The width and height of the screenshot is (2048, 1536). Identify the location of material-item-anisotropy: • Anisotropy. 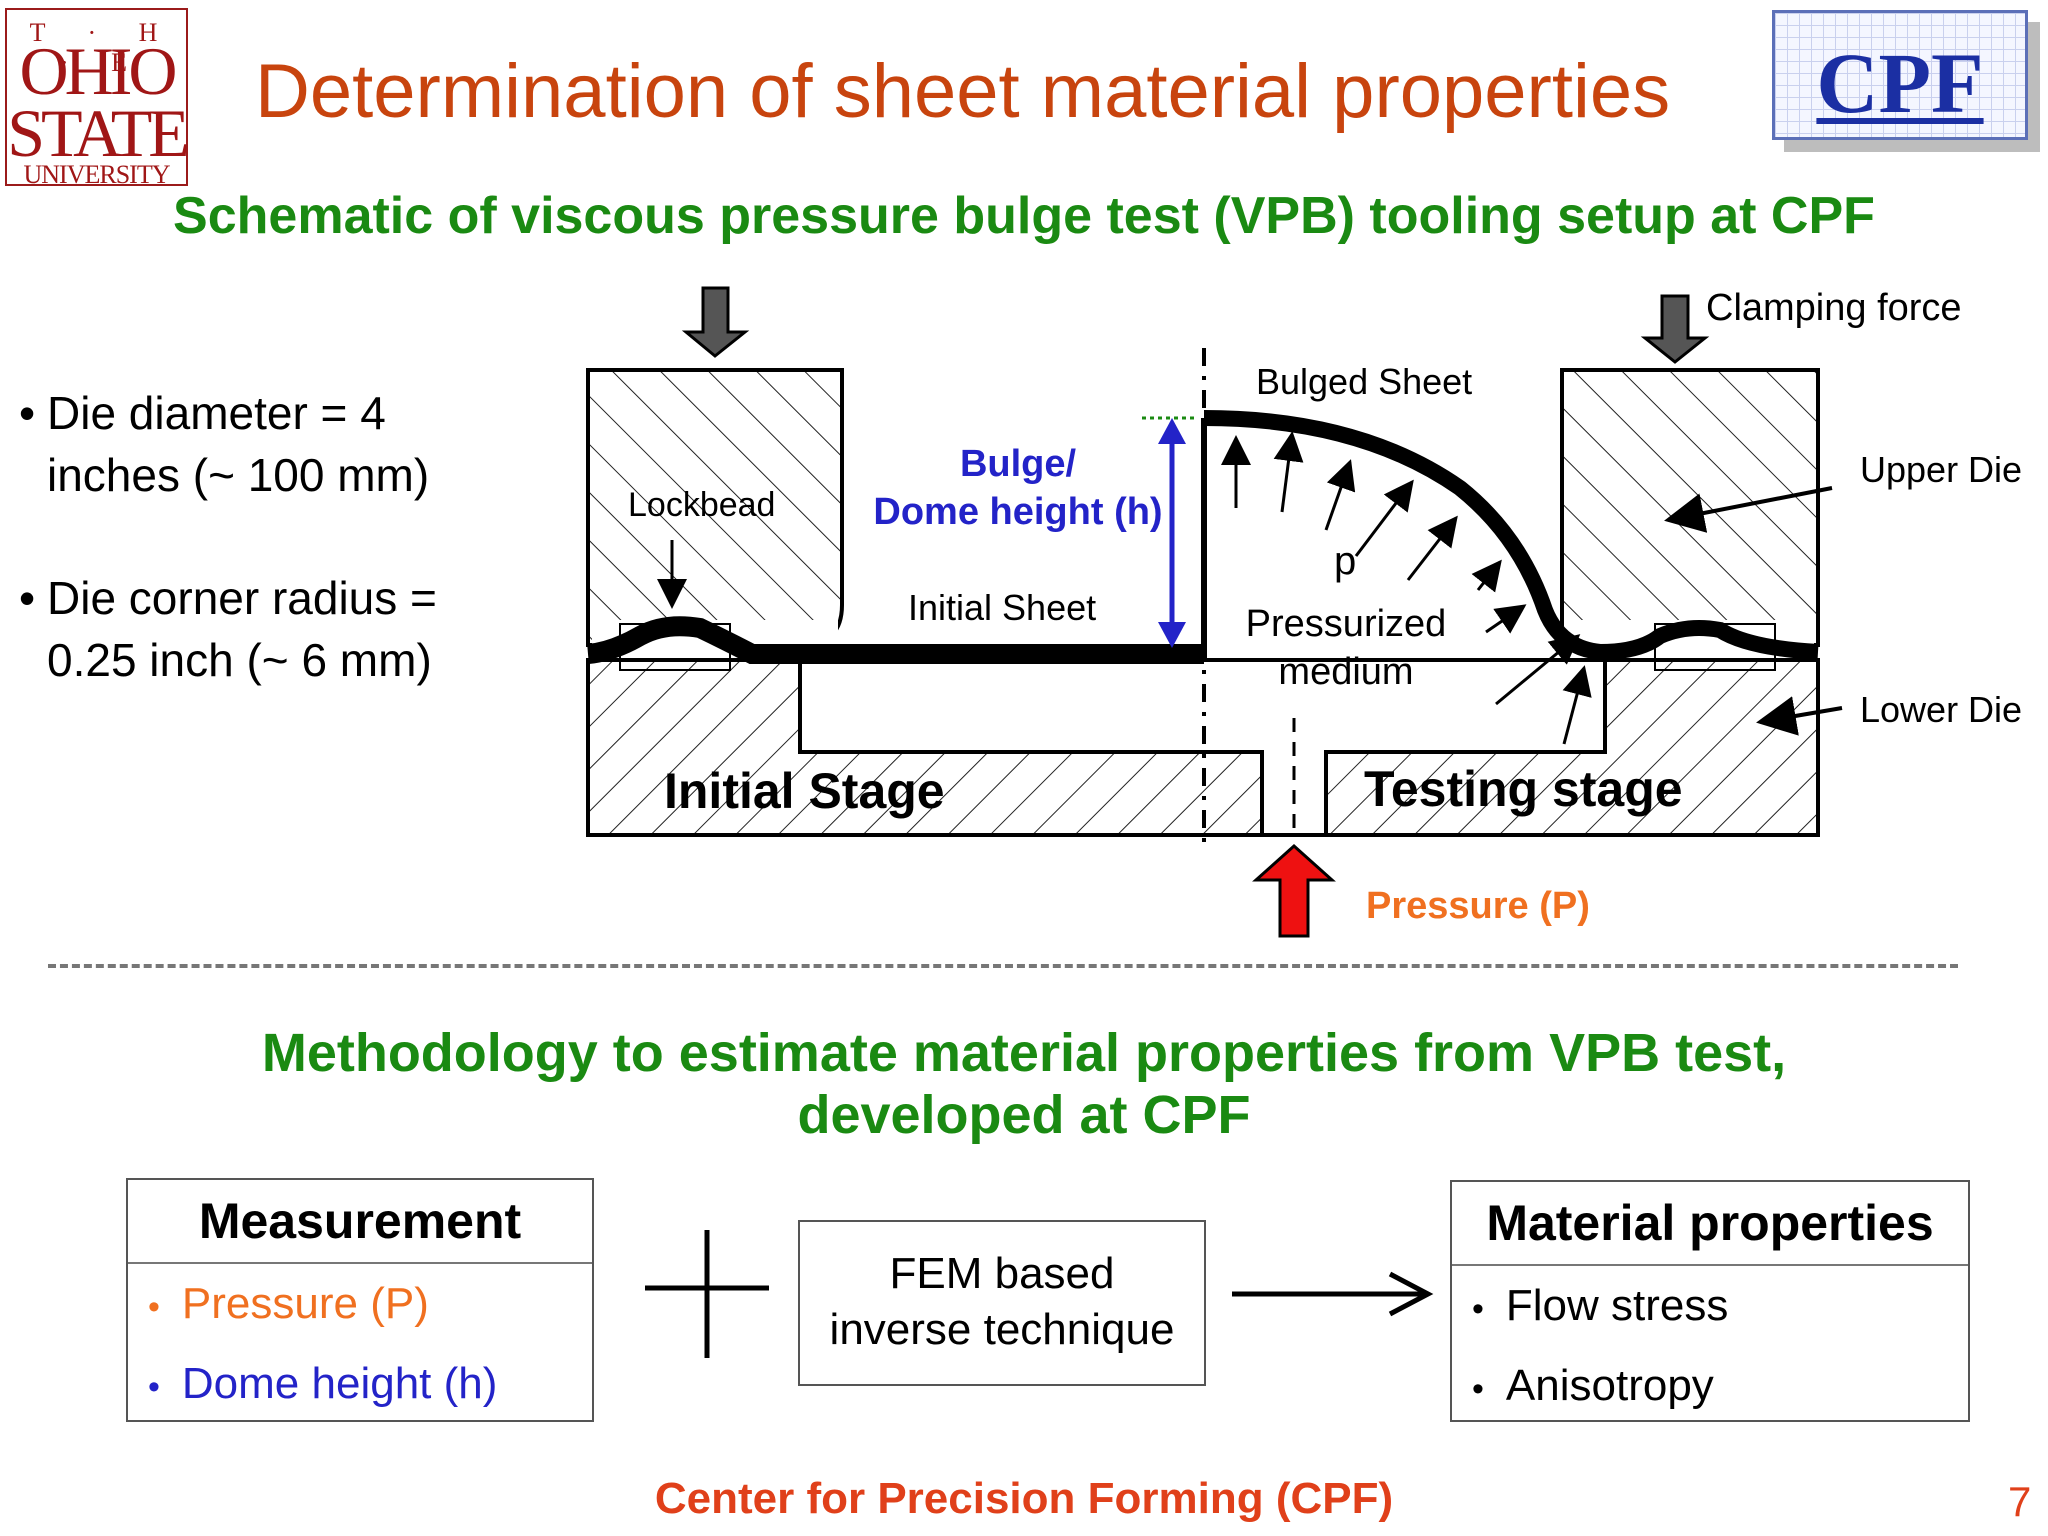
(1593, 1385).